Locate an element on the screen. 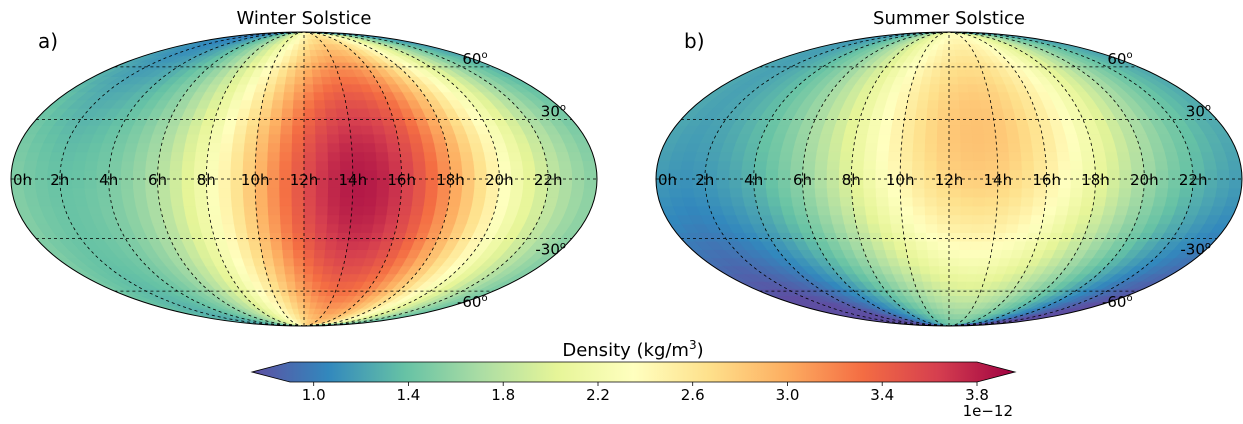 This screenshot has width=1243, height=424. longitude-label: 16h is located at coordinates (401, 180).